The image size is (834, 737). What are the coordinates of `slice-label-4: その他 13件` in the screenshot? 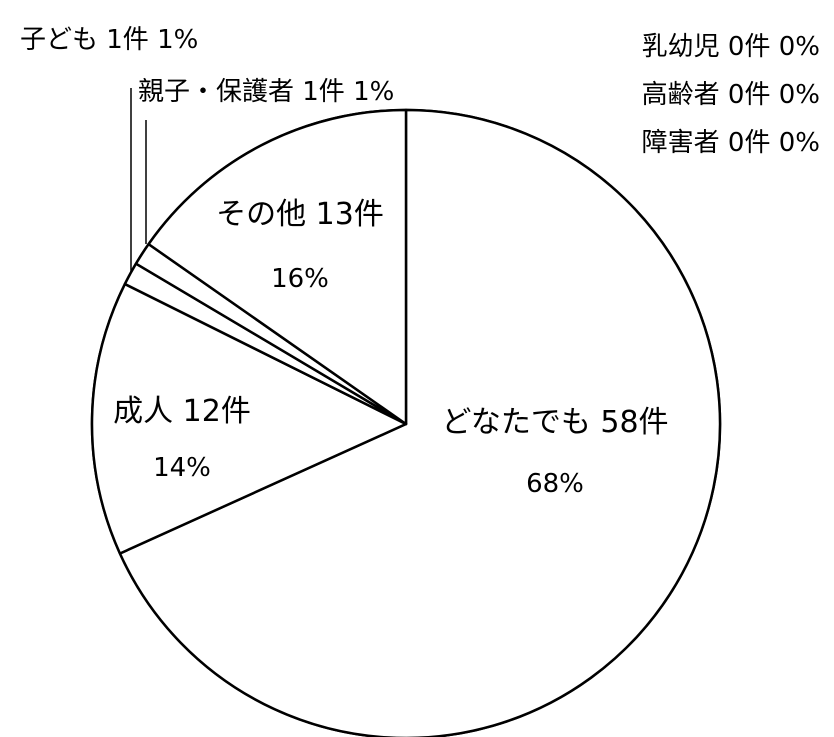 It's located at (300, 214).